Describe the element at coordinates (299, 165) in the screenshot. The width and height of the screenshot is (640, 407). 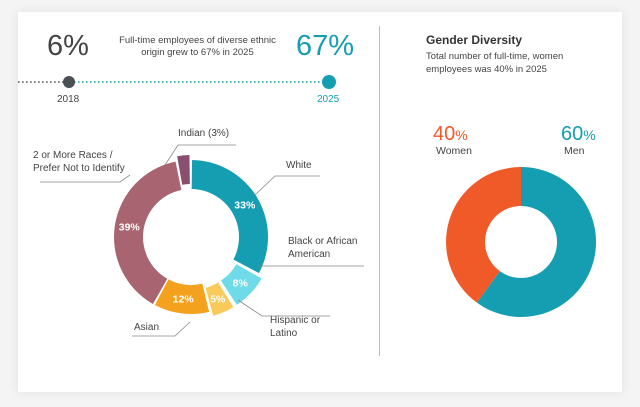
I see `label-white: White` at that location.